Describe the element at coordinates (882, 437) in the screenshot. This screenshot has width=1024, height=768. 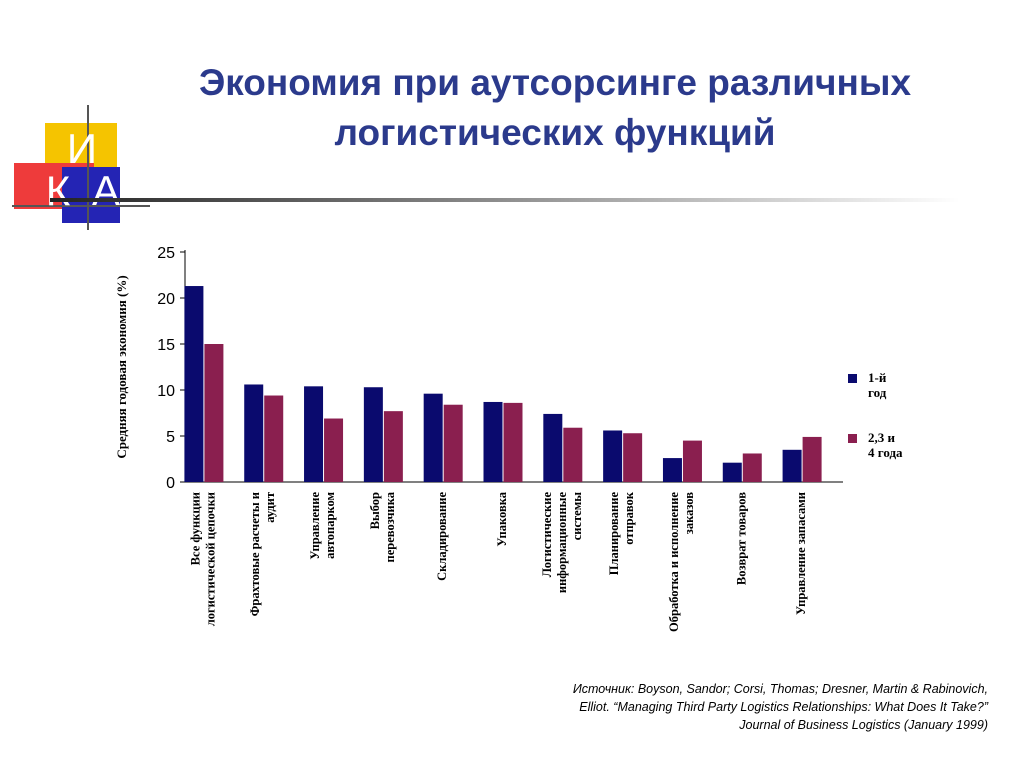
I see `legend-label-series-2: 2,3 и` at that location.